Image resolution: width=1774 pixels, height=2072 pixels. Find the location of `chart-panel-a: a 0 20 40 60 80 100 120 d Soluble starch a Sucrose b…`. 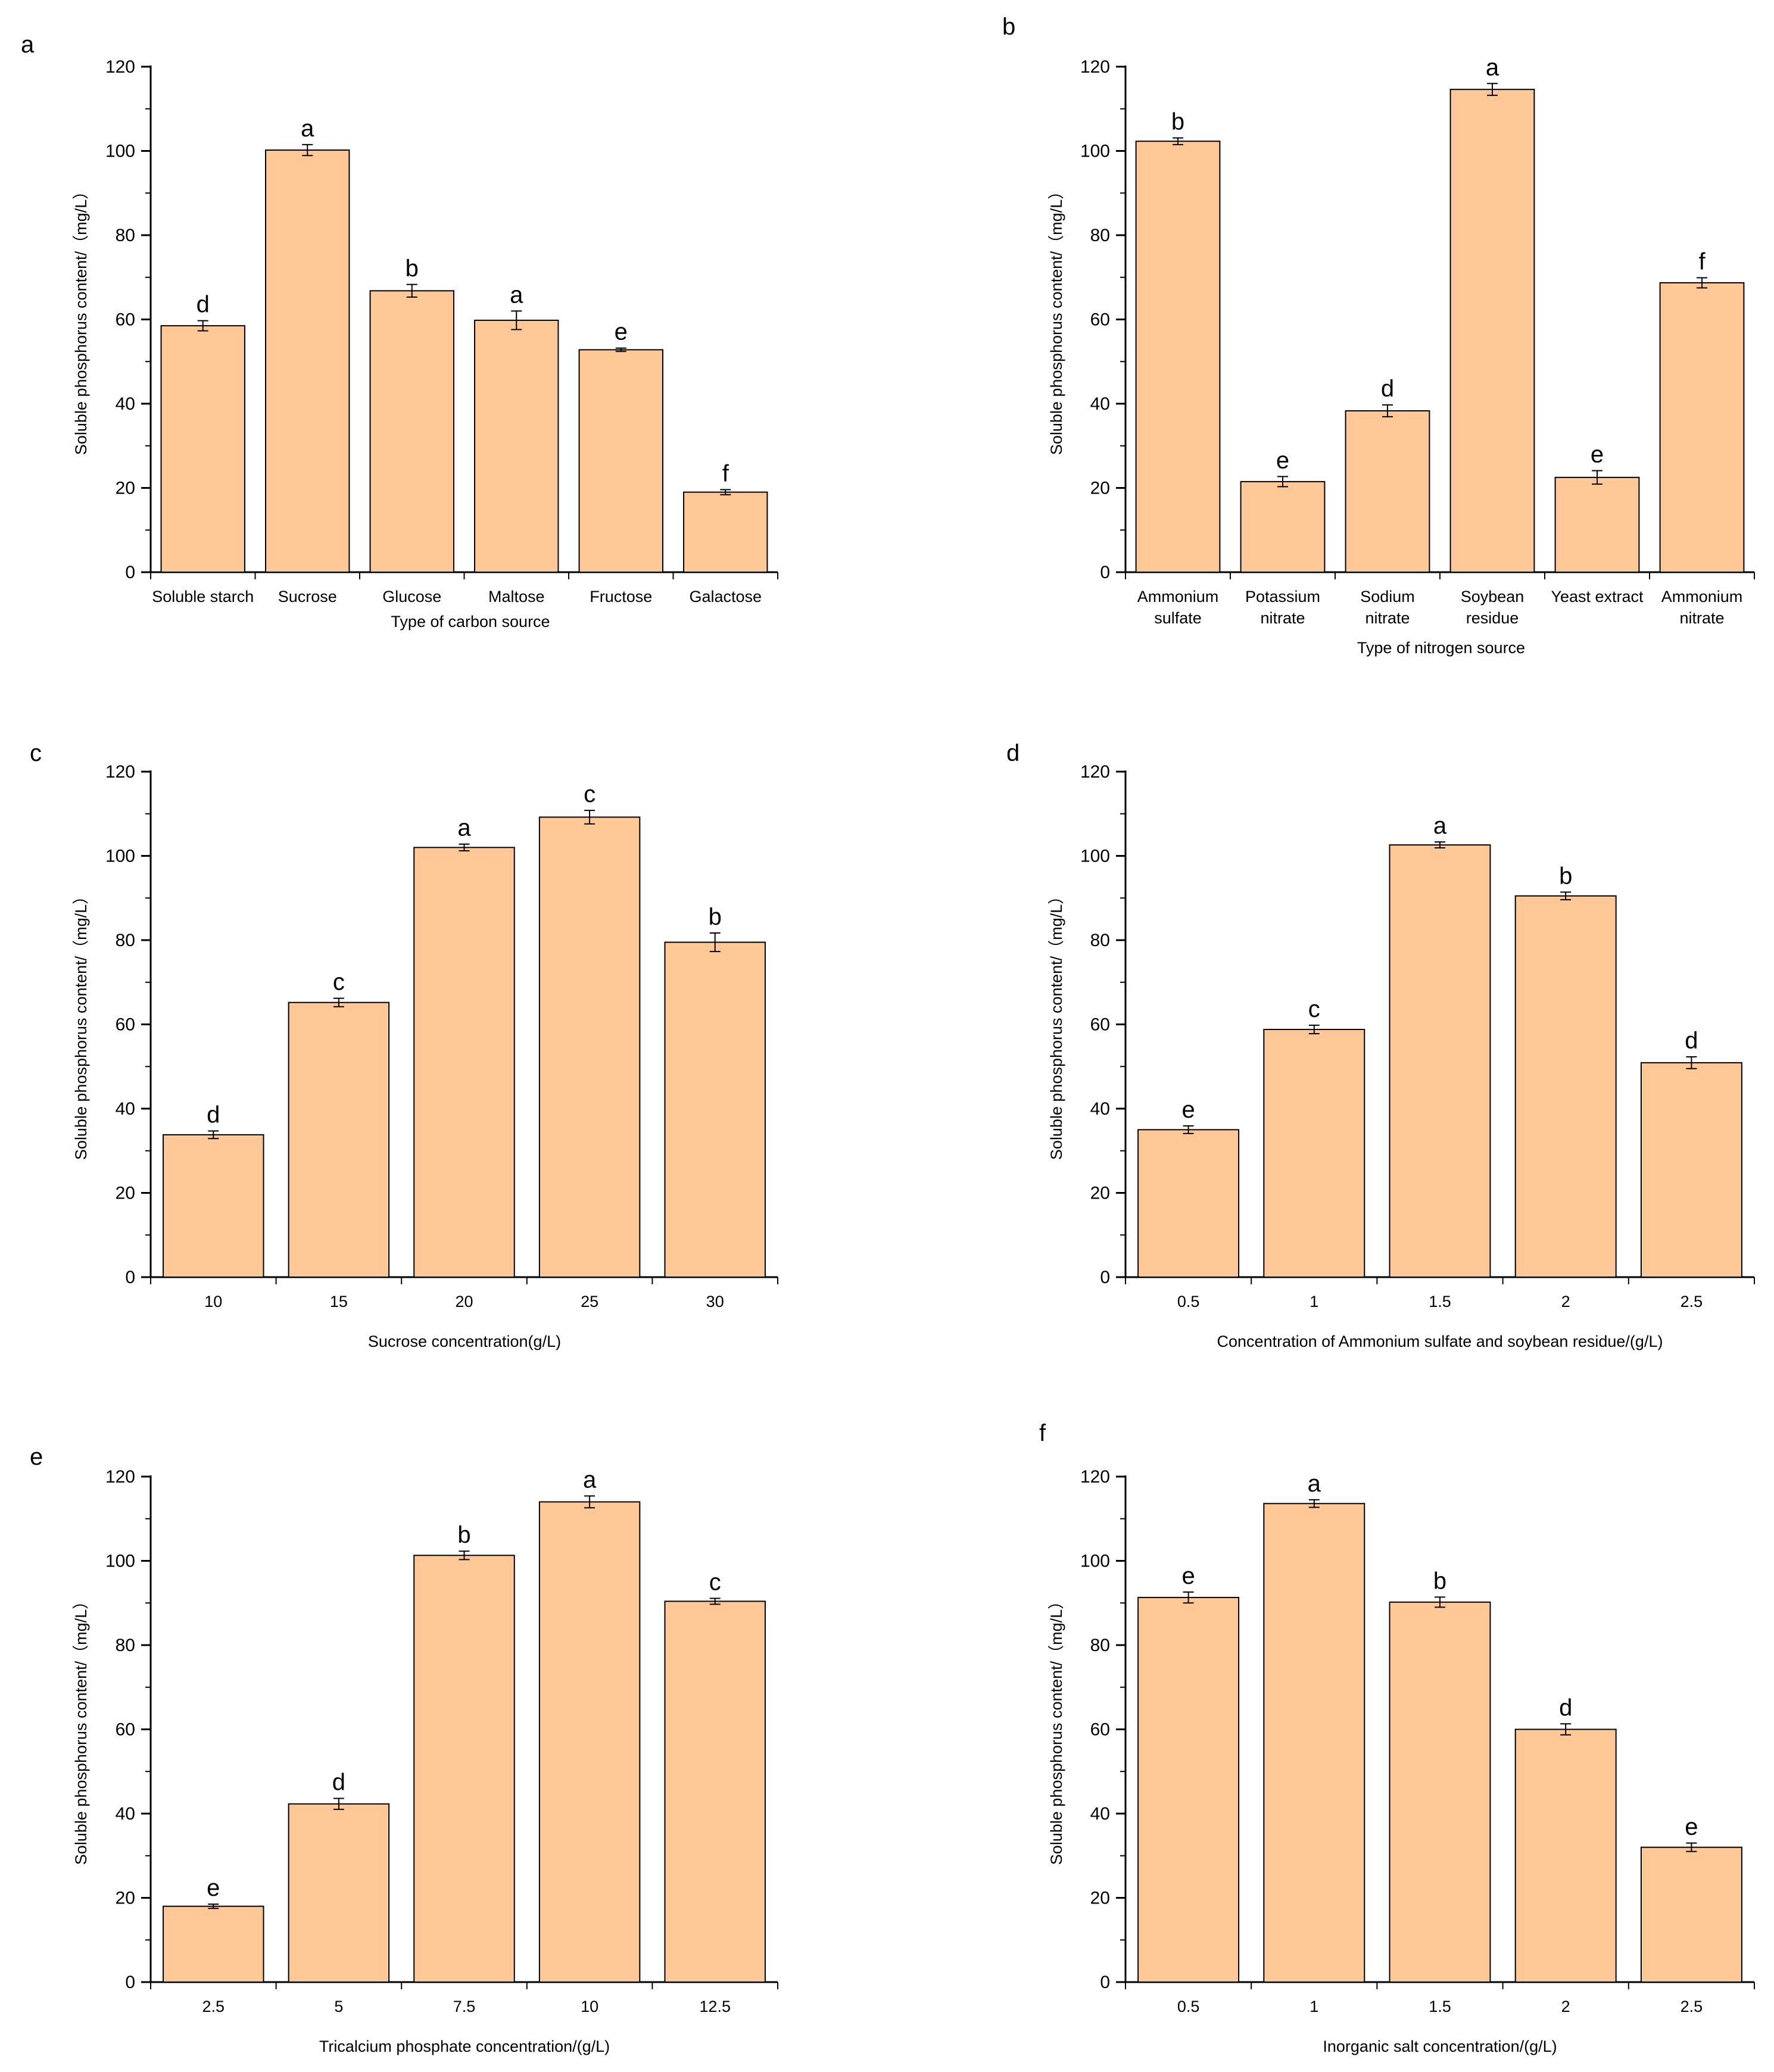

chart-panel-a: a 0 20 40 60 80 100 120 d Soluble starch a Sucrose b… is located at coordinates (399, 331).